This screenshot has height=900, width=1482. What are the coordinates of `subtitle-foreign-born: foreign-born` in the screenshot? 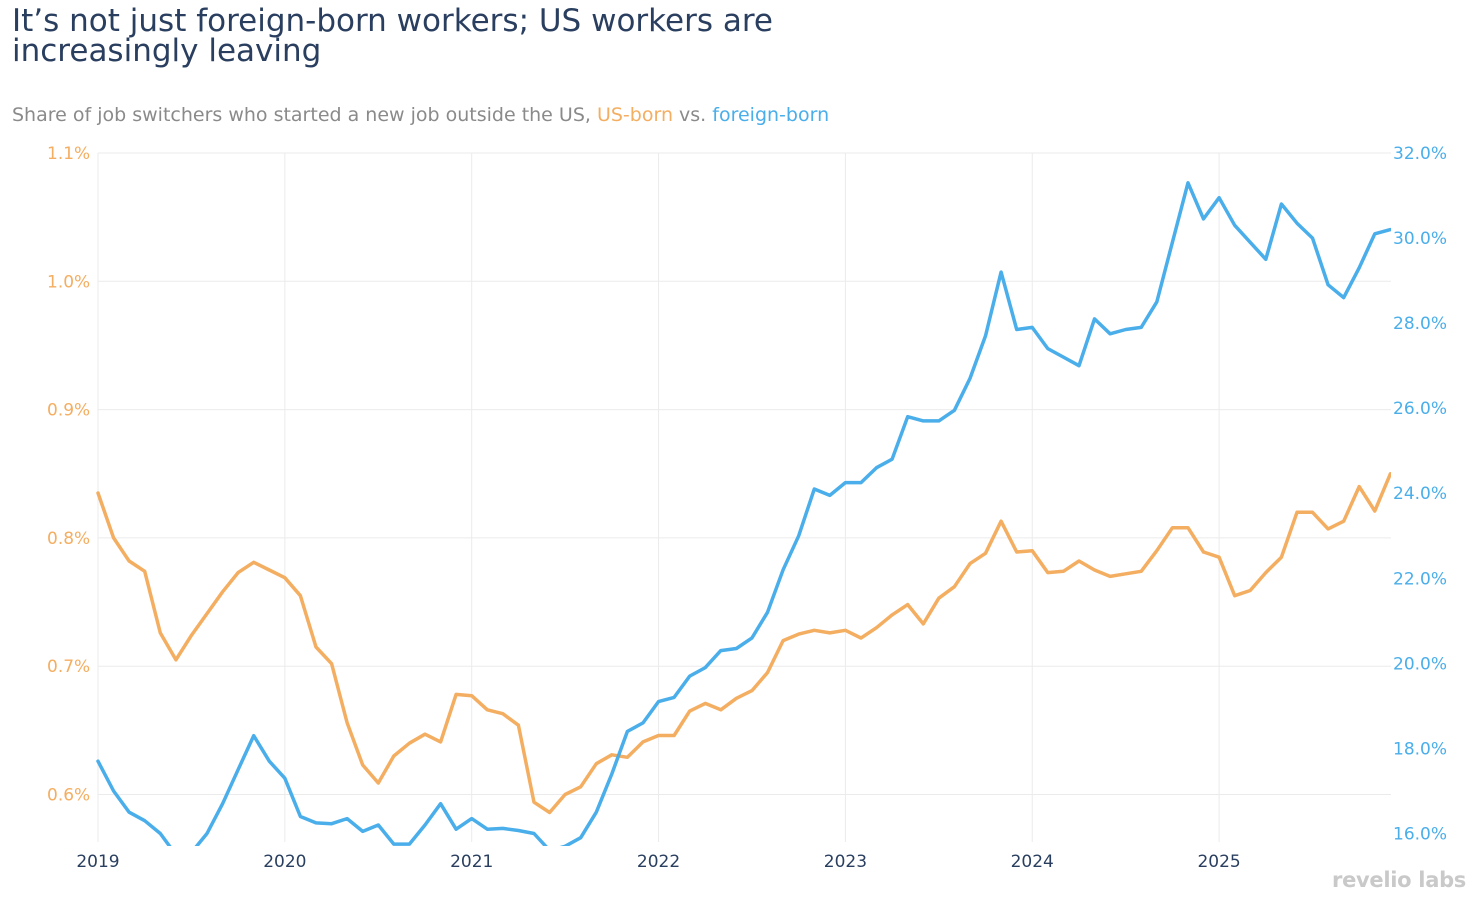 It's located at (771, 115).